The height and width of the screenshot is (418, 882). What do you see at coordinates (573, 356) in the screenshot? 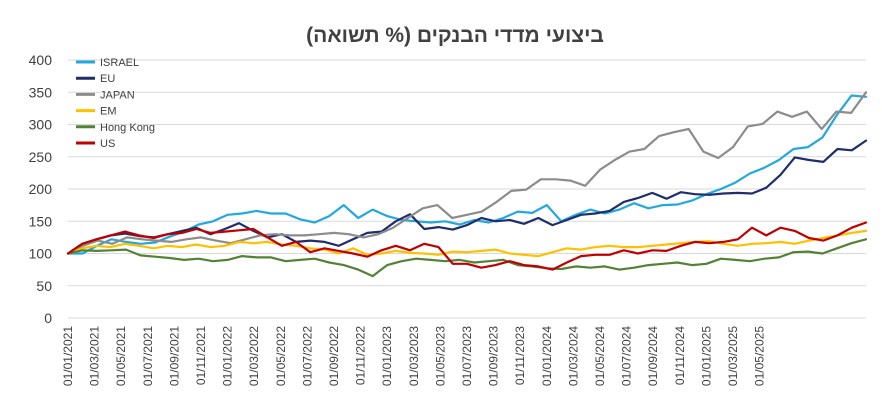
I see `x-tick-label: 01/03/2024` at bounding box center [573, 356].